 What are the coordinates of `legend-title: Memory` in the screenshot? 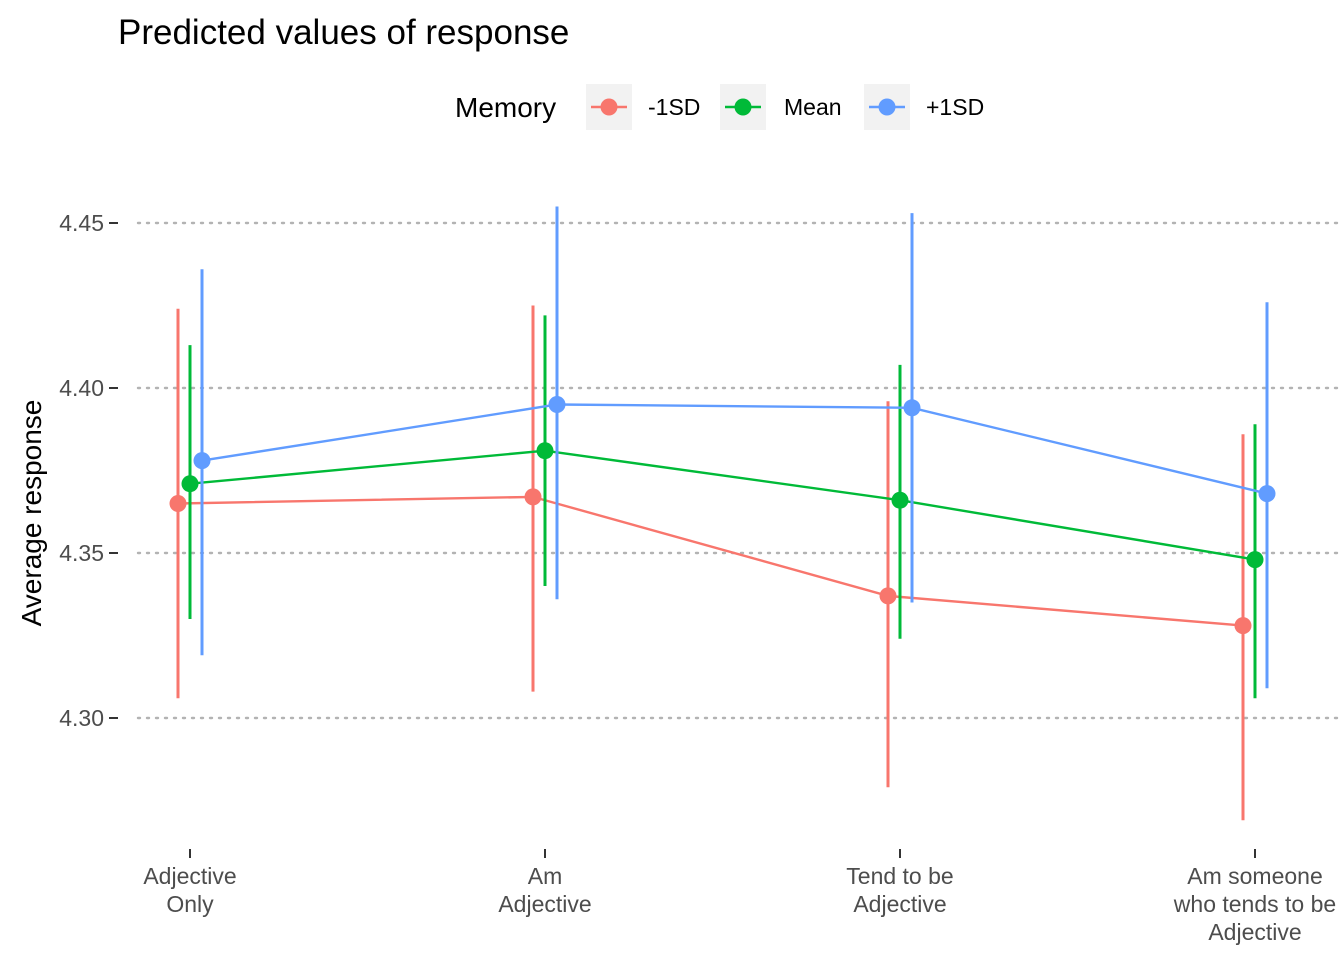 It's located at (505, 107).